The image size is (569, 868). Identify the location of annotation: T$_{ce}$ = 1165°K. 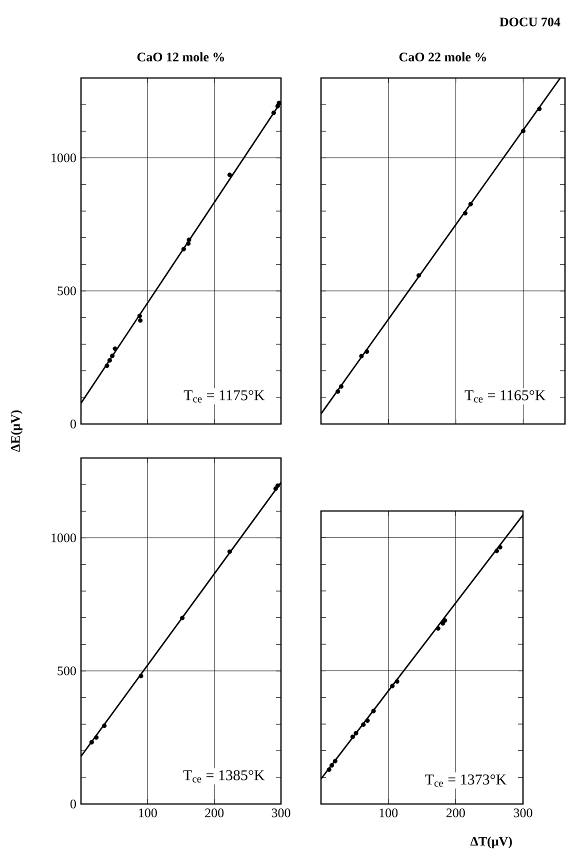
(505, 396).